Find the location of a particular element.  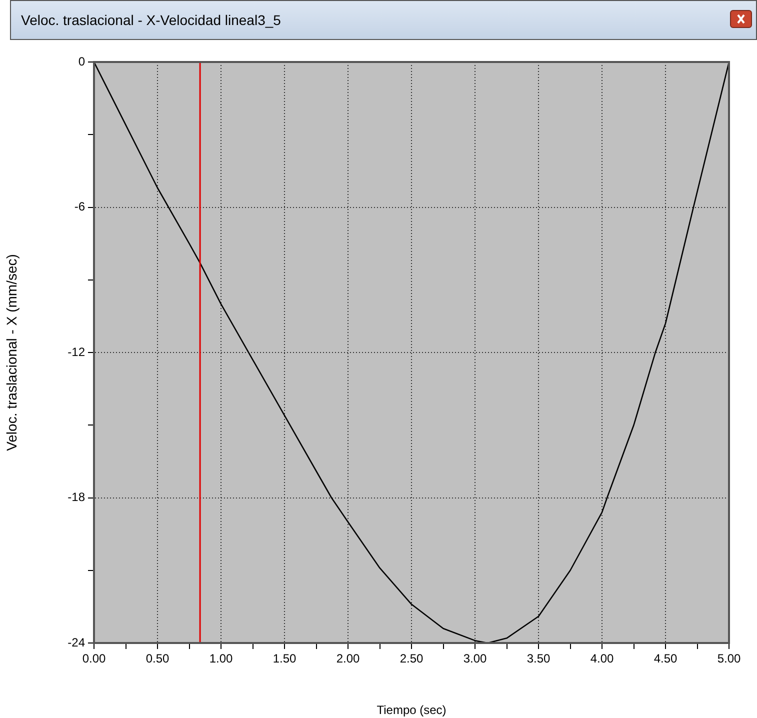

x-tick-label: 4.00 is located at coordinates (602, 659).